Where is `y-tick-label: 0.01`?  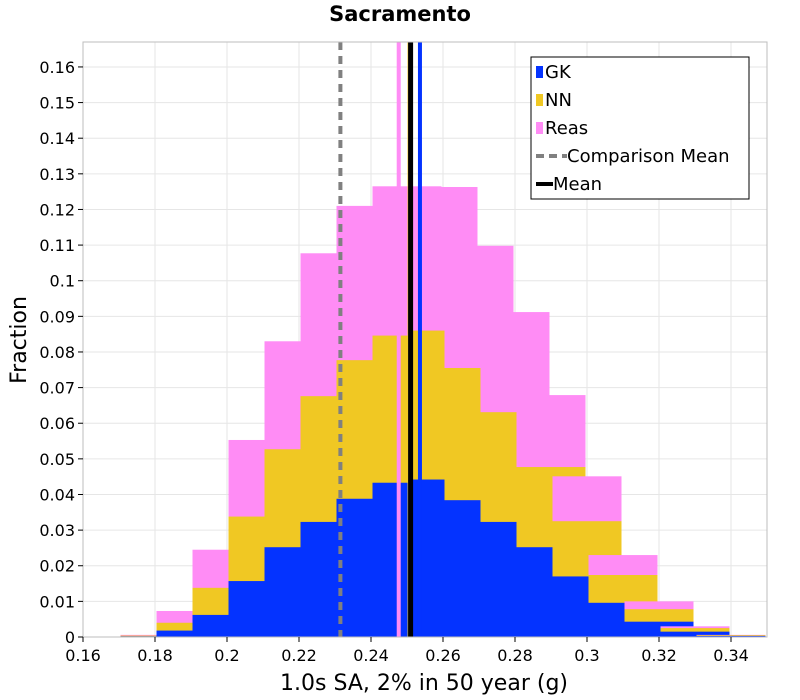 y-tick-label: 0.01 is located at coordinates (57, 601).